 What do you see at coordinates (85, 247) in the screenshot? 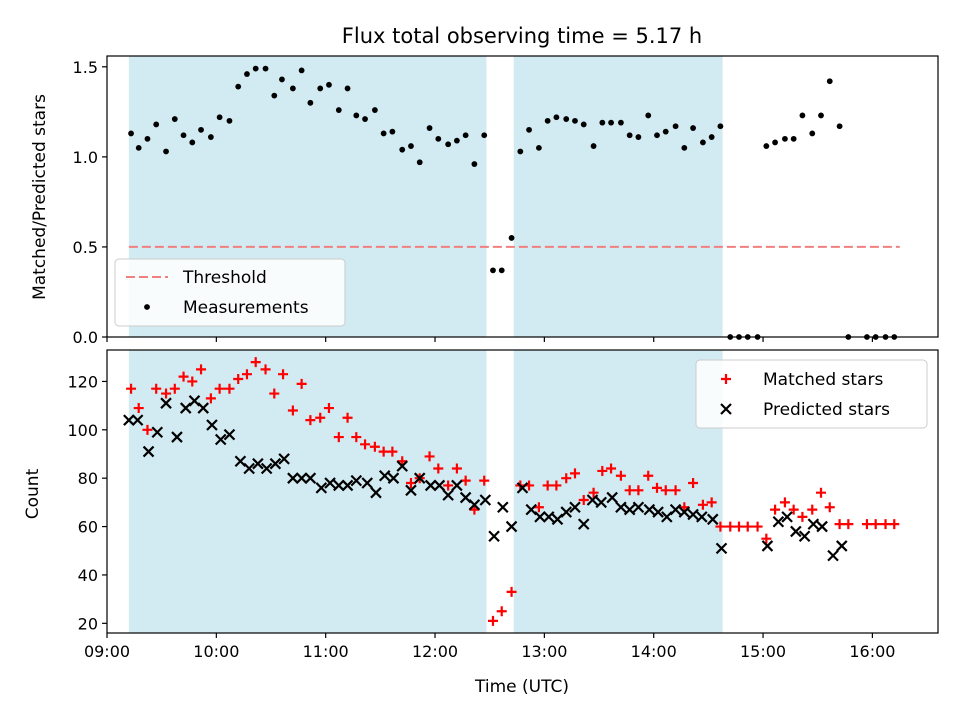
I see `y-tick-label: 0.5` at bounding box center [85, 247].